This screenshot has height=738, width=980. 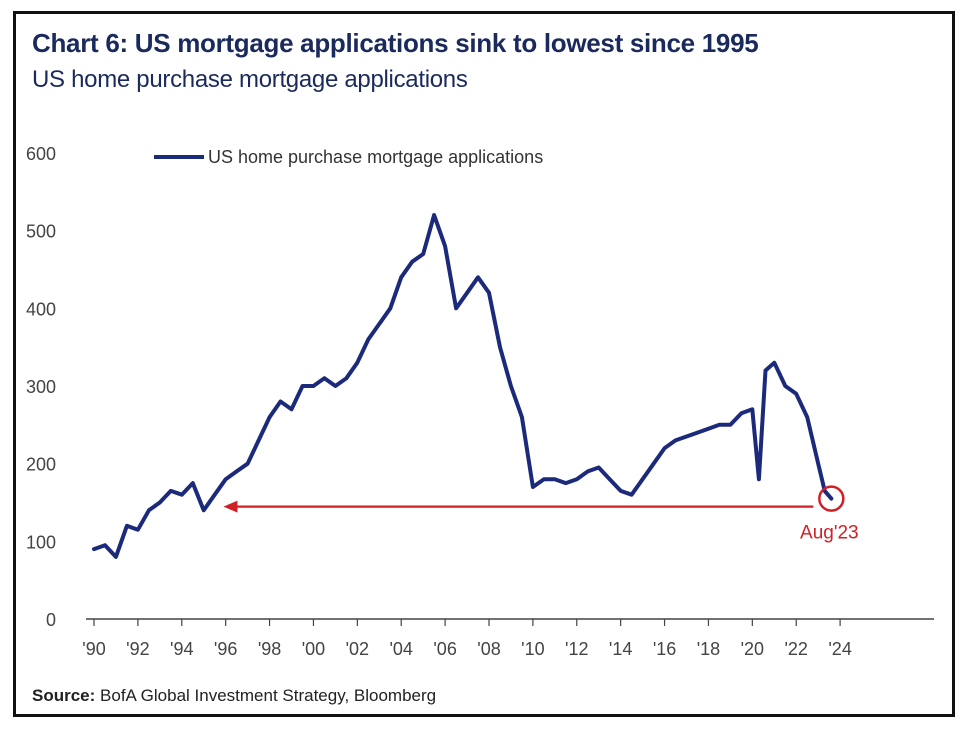 What do you see at coordinates (357, 649) in the screenshot?
I see `x-tick-label: '02` at bounding box center [357, 649].